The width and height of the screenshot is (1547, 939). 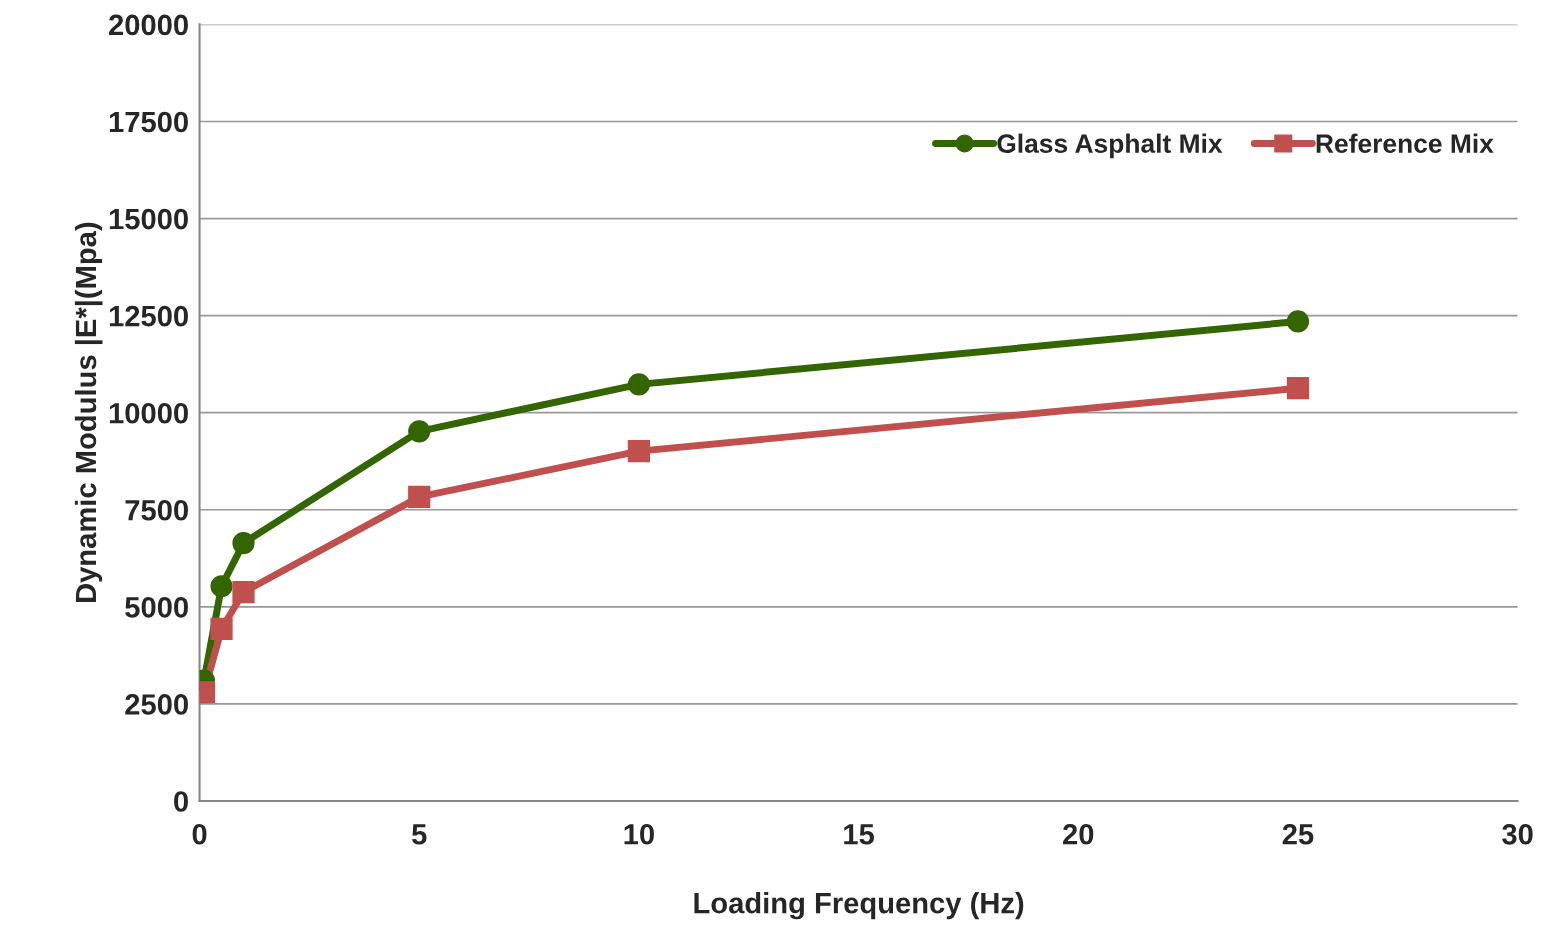 What do you see at coordinates (148, 122) in the screenshot?
I see `y-tick-label: 17500` at bounding box center [148, 122].